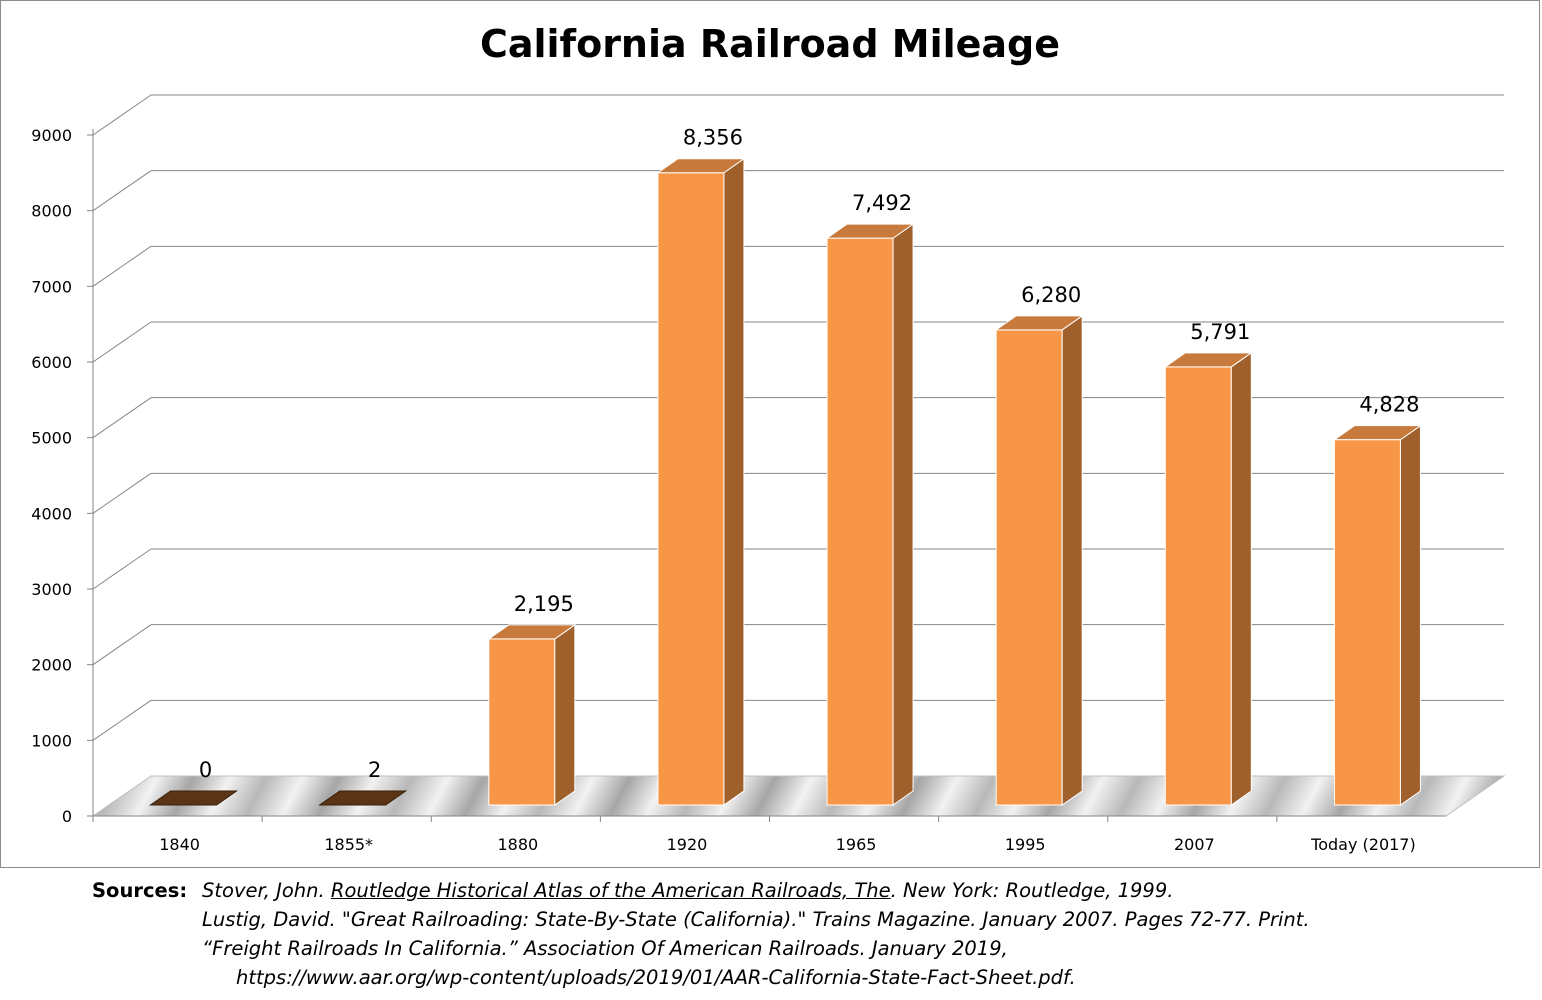 This screenshot has height=1000, width=1542. What do you see at coordinates (51, 589) in the screenshot?
I see `y-tick-label: 3000` at bounding box center [51, 589].